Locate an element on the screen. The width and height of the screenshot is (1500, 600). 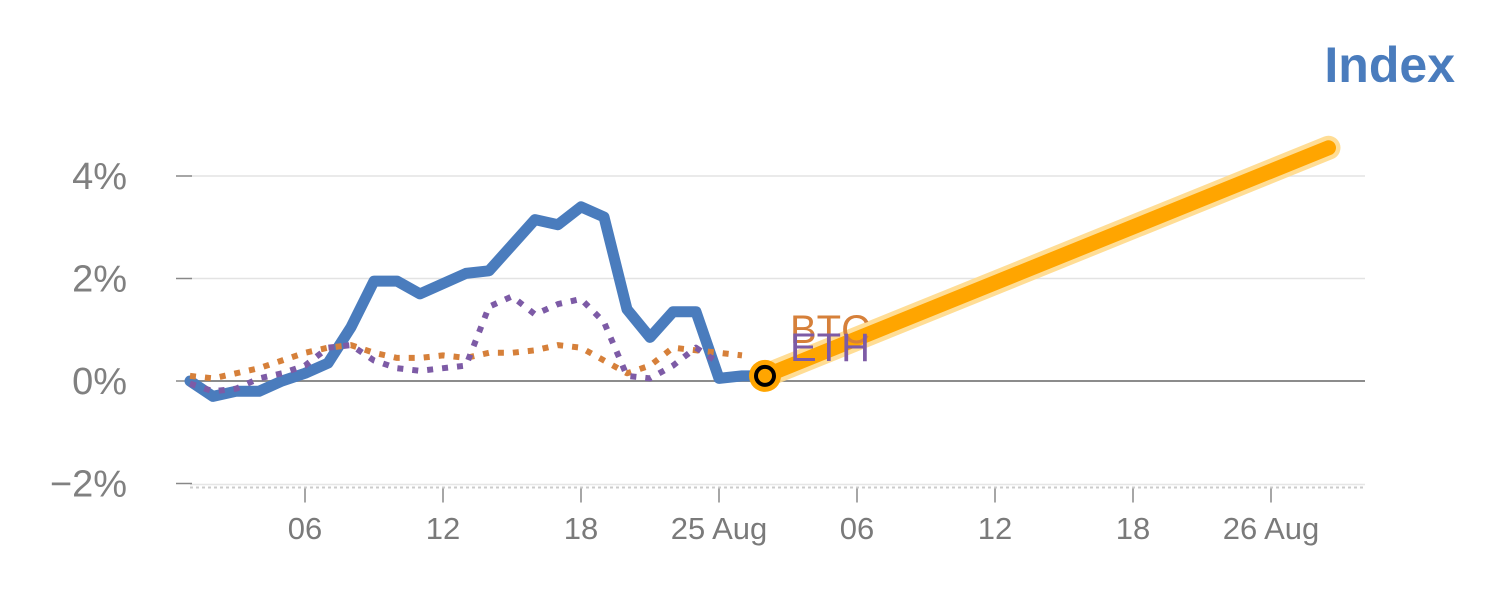
y-tick-label: 4% is located at coordinates (99, 177).